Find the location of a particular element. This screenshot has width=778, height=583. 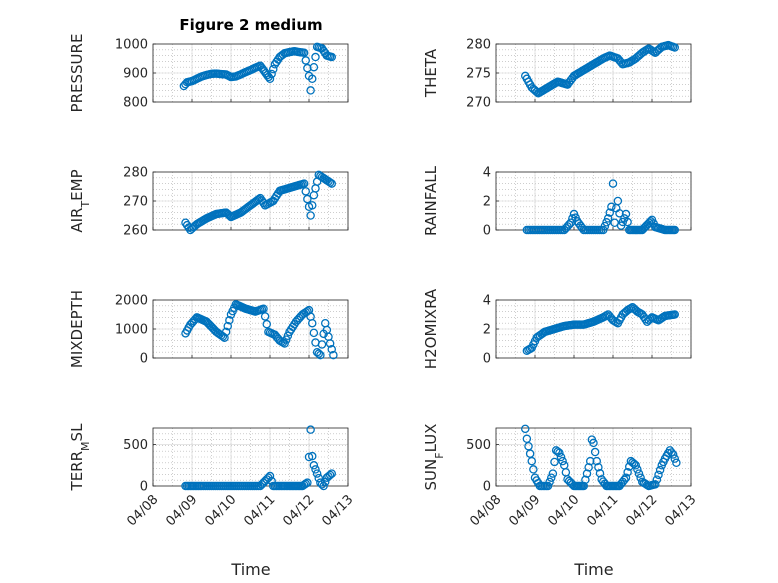

x-tick-label: 04/13 is located at coordinates (680, 510).